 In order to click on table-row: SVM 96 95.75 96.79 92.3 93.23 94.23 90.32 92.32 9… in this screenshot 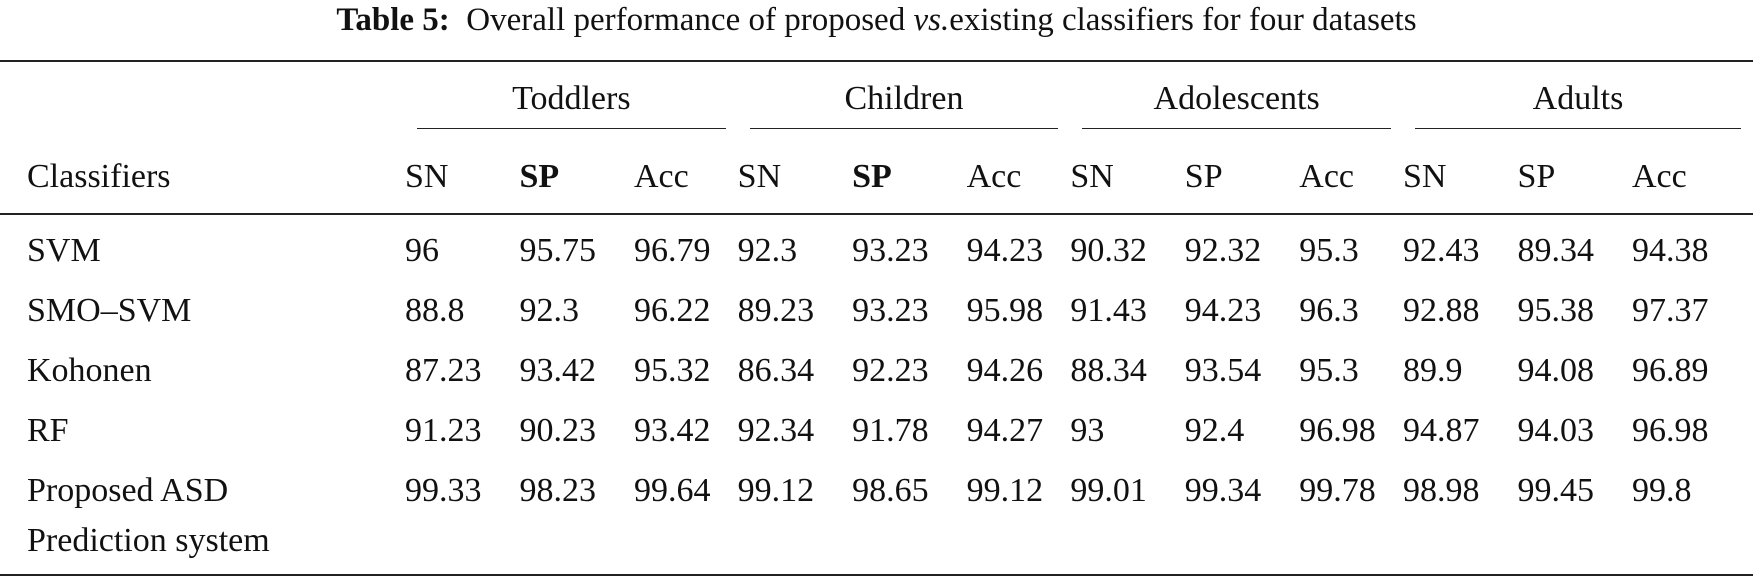, I will do `click(876, 247)`.